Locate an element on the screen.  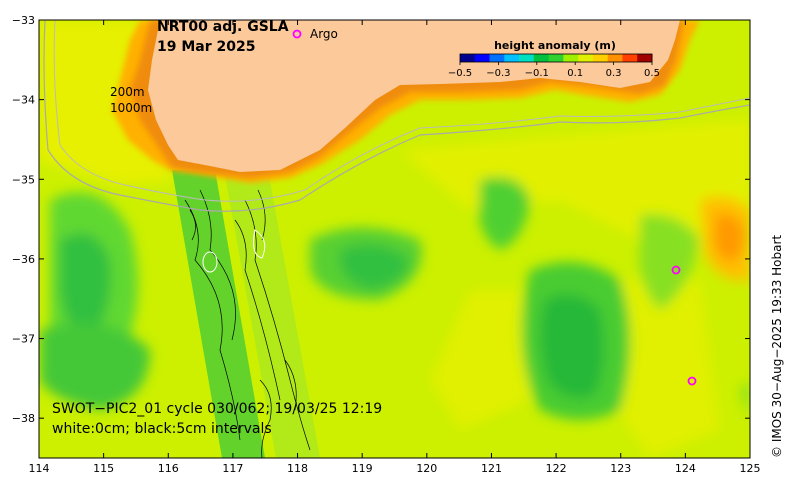
colorbar-frame is located at coordinates (556, 58).